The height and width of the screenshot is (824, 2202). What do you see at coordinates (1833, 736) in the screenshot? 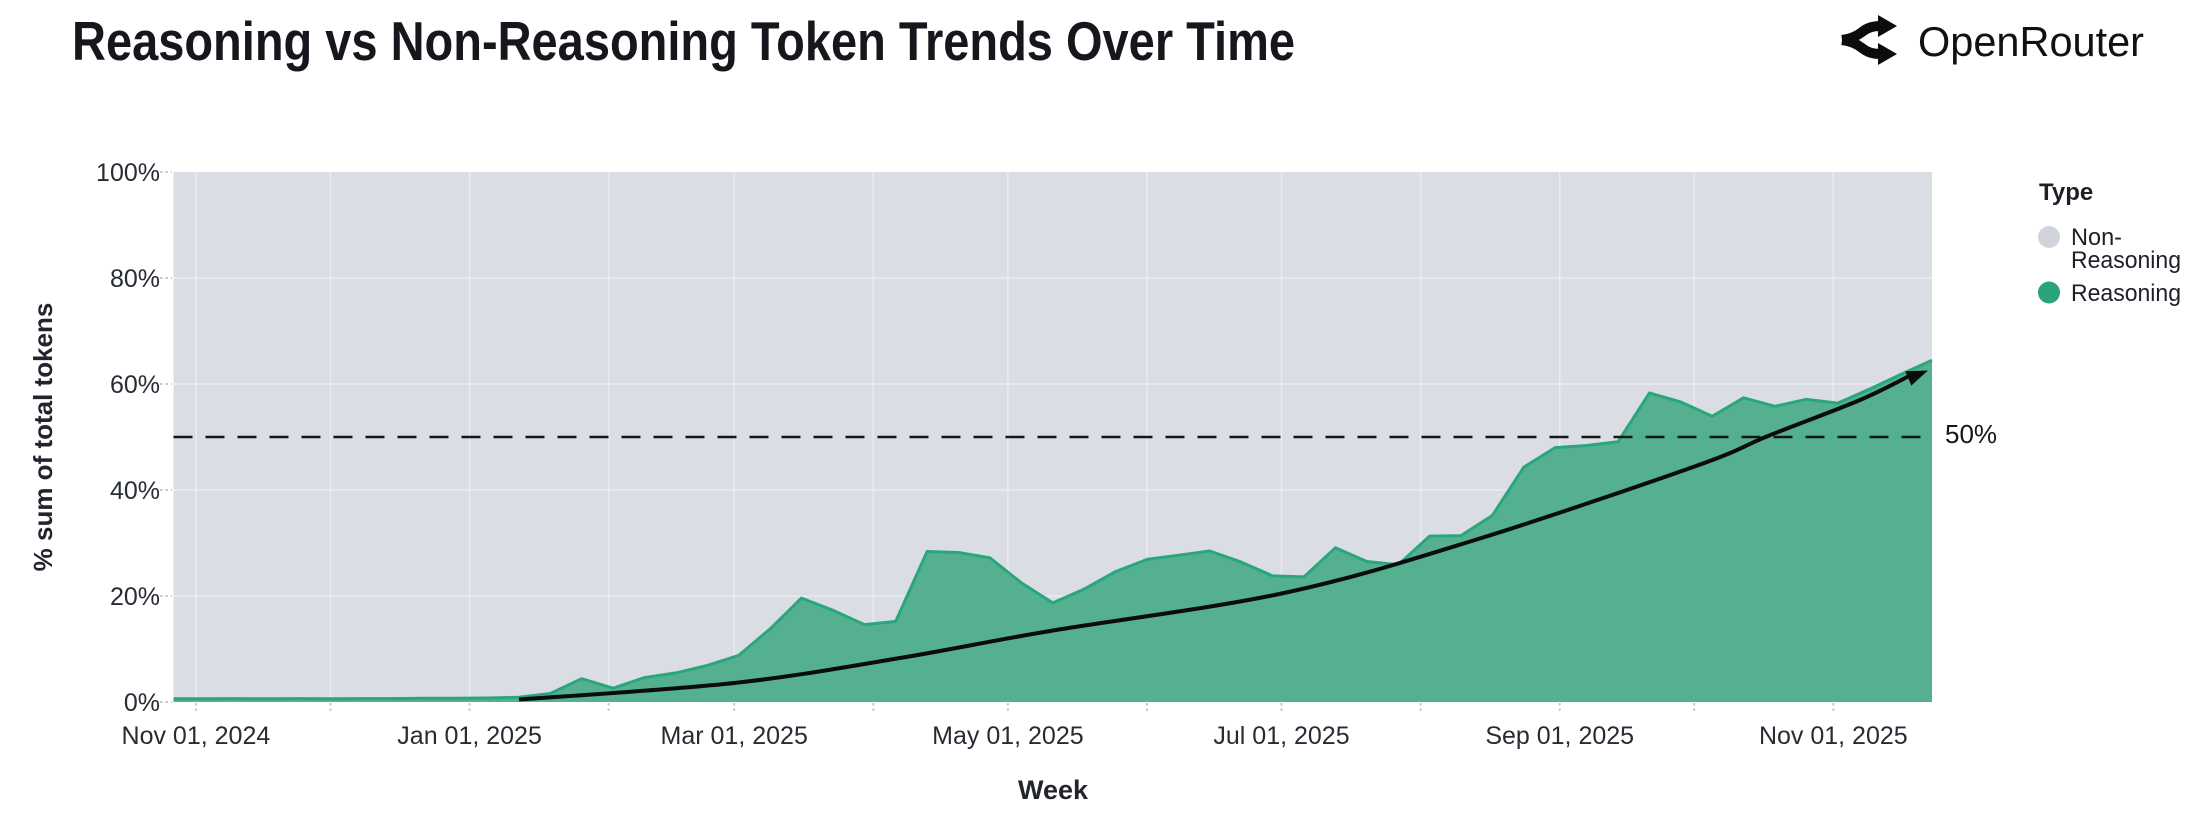
I see `svg-text: Nov 01, 2025` at bounding box center [1833, 736].